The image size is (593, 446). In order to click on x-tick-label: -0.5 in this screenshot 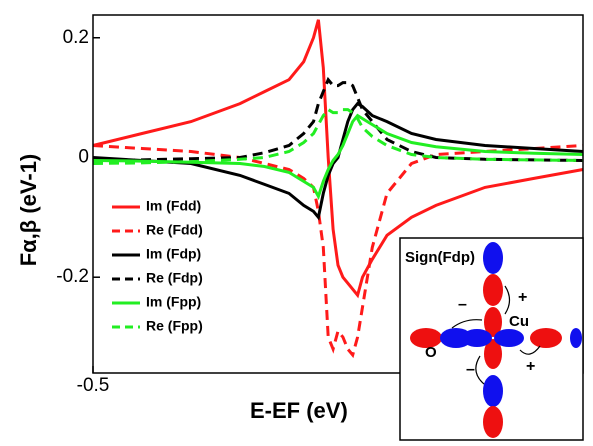, I will do `click(93, 385)`.